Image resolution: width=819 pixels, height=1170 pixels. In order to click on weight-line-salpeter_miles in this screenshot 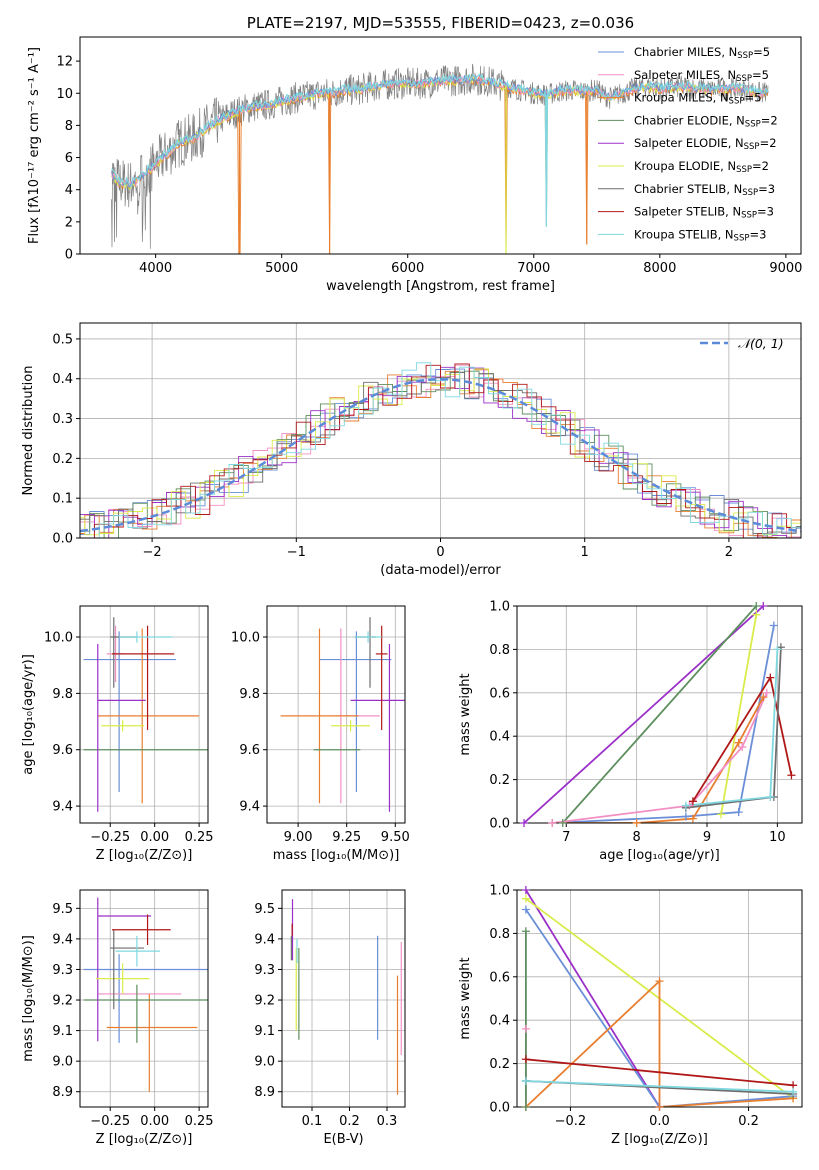, I will do `click(660, 757)`.